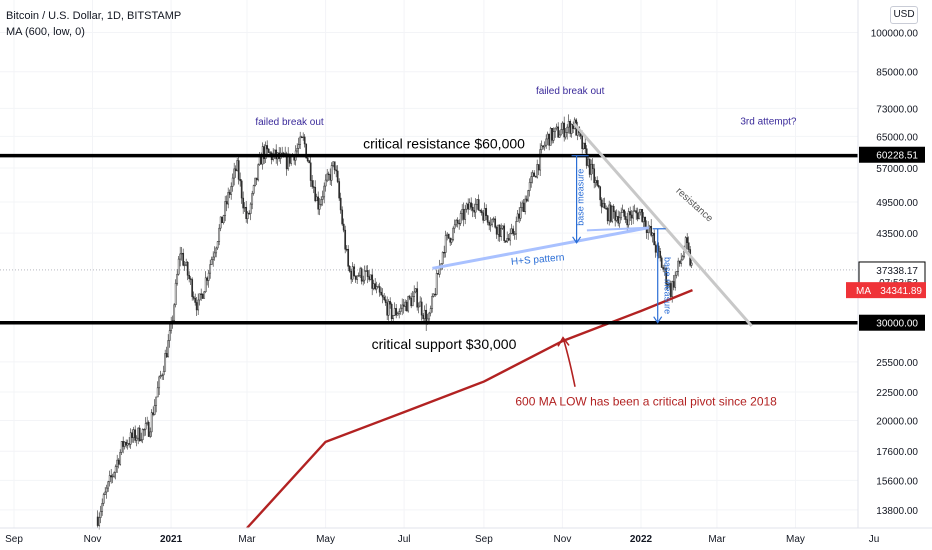 This screenshot has width=932, height=550. I want to click on y-tick-label: 73000.00, so click(897, 109).